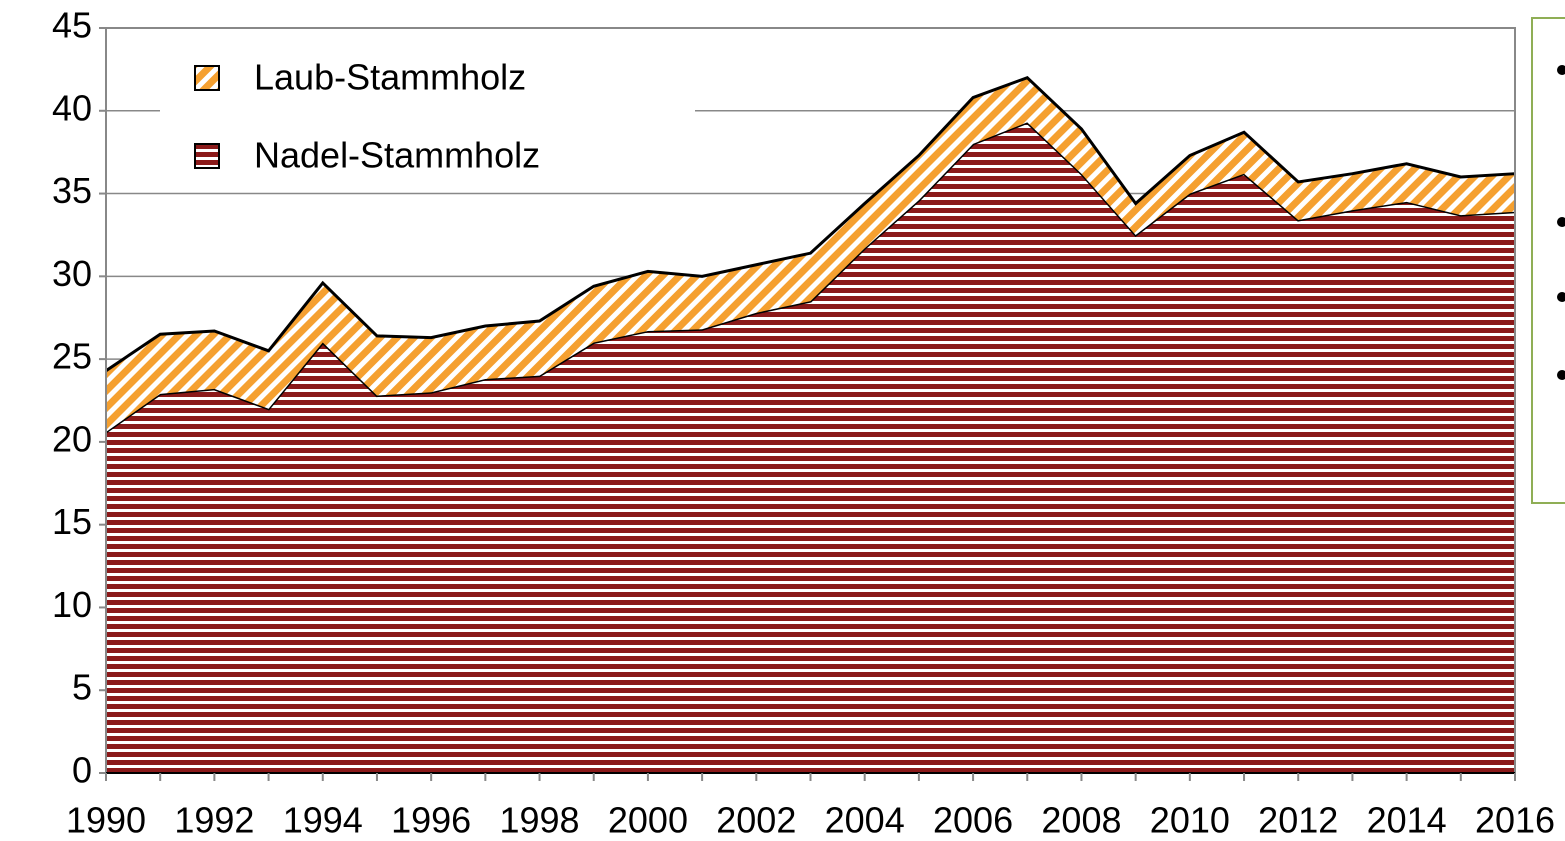  What do you see at coordinates (390, 77) in the screenshot?
I see `legend-label: Laub-Stammholz` at bounding box center [390, 77].